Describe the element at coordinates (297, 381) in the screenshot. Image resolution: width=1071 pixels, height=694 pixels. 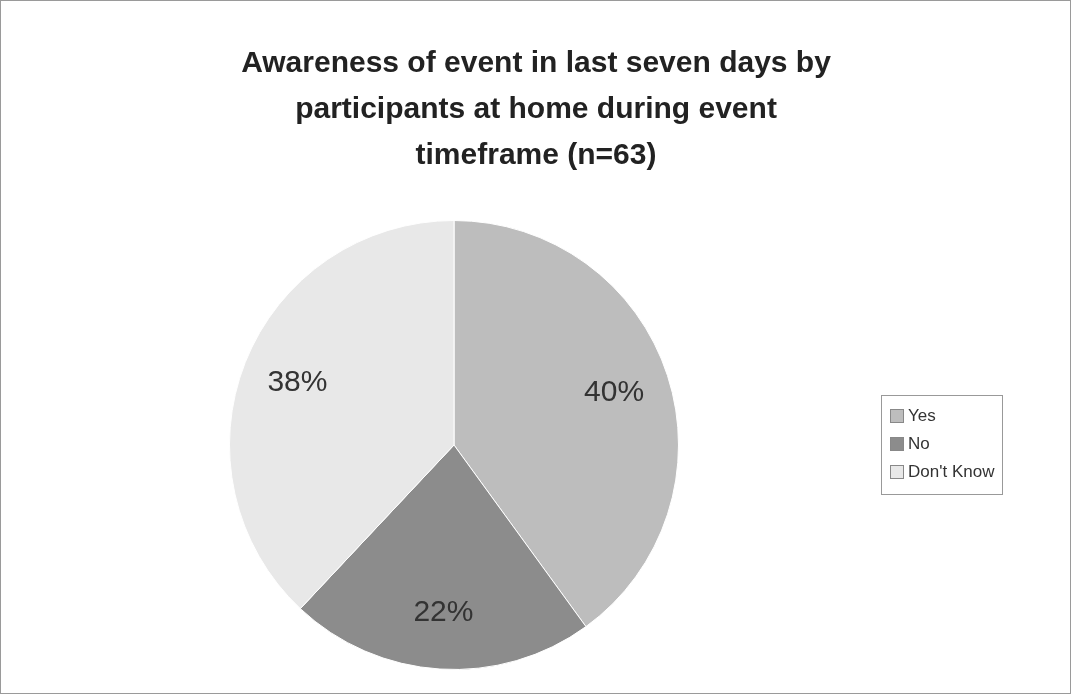
I see `data-label: 38%` at that location.